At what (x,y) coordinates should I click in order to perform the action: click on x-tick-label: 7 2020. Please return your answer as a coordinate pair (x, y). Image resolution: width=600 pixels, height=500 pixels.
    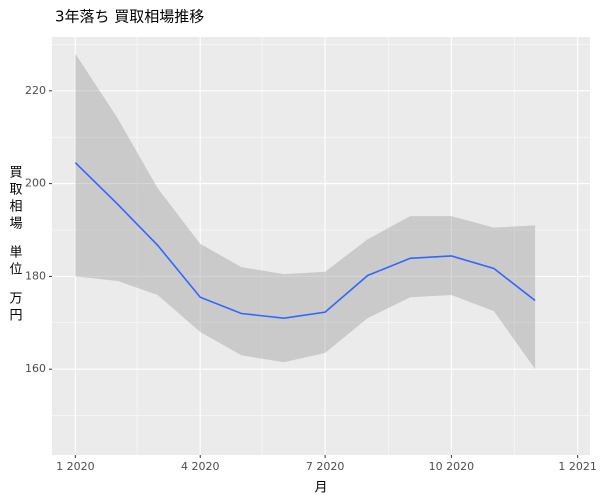
    Looking at the image, I should click on (325, 466).